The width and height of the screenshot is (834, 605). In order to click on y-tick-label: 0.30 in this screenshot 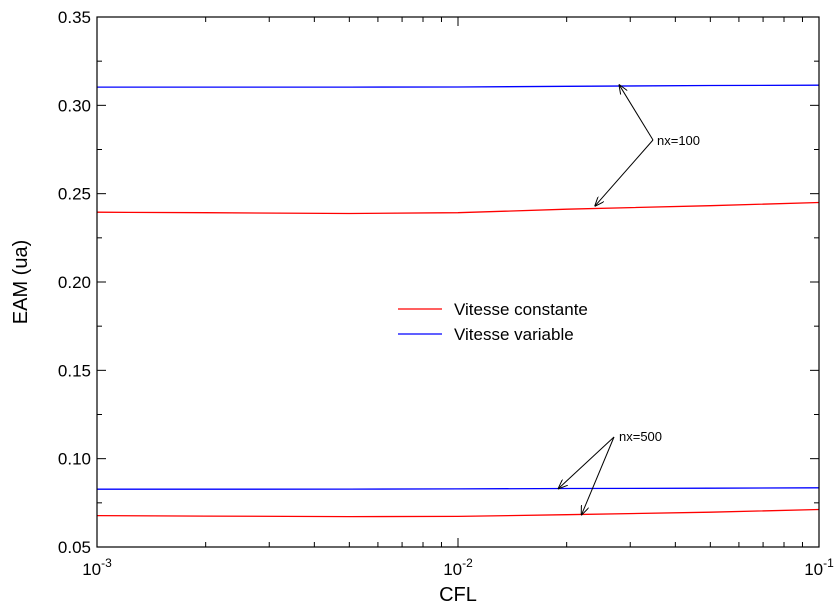, I will do `click(74, 105)`.